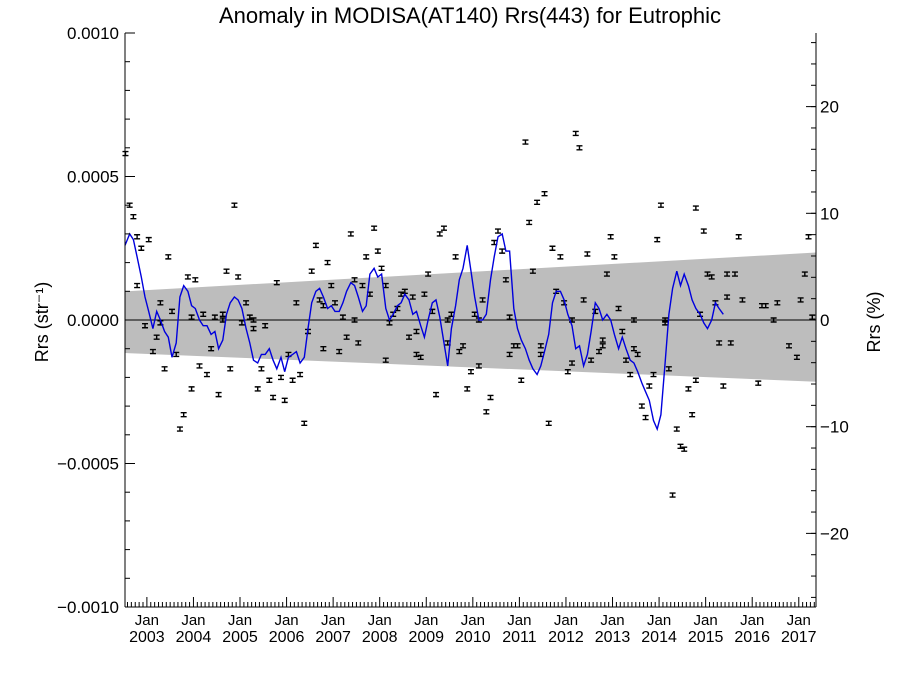 The image size is (900, 675). Describe the element at coordinates (829, 213) in the screenshot. I see `y-right-tick-label: 10` at that location.